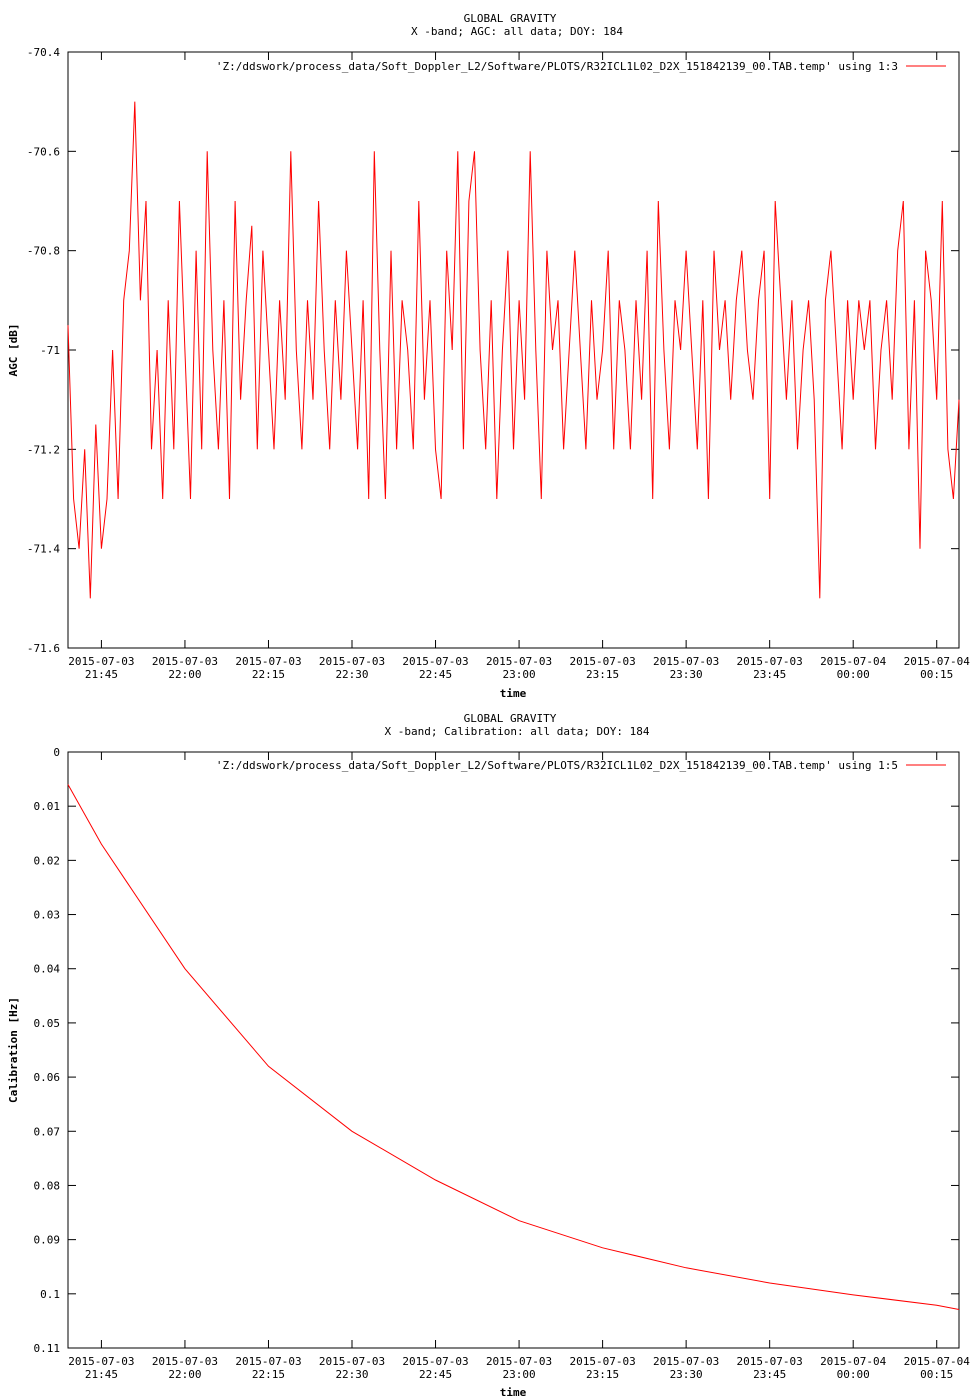  I want to click on calibration-y-axis-label: Calibration [Hz], so click(13, 1050).